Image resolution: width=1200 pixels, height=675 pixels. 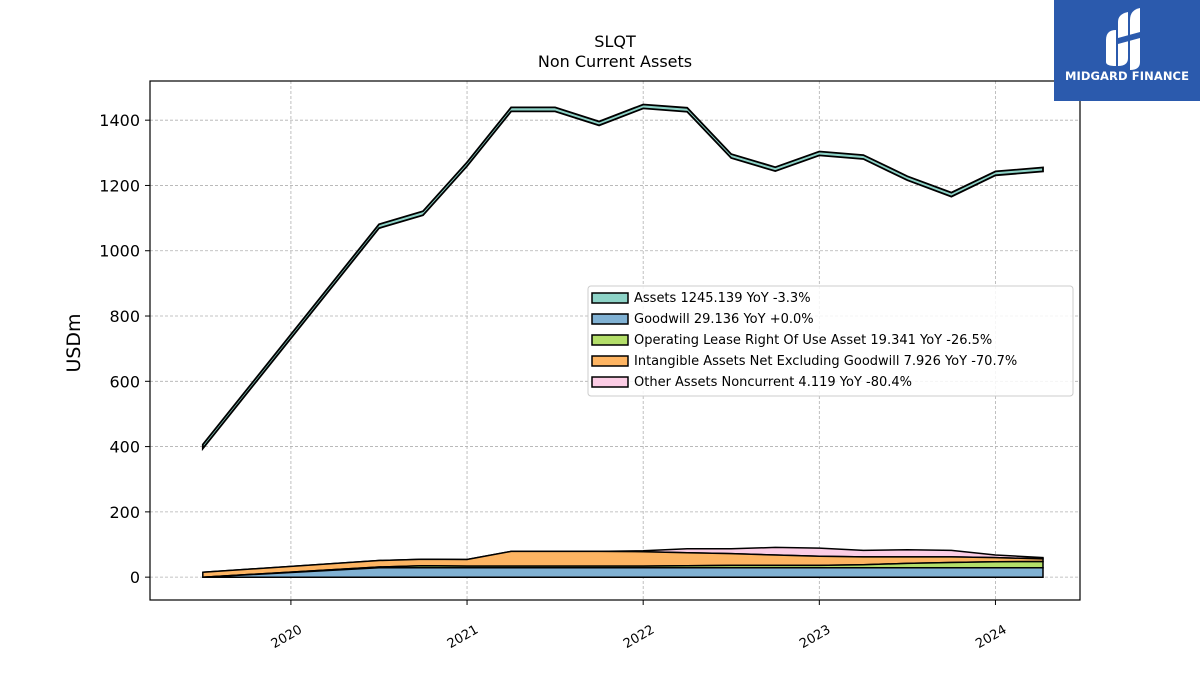 I want to click on chart-subtitle: Non Current Assets, so click(x=615, y=61).